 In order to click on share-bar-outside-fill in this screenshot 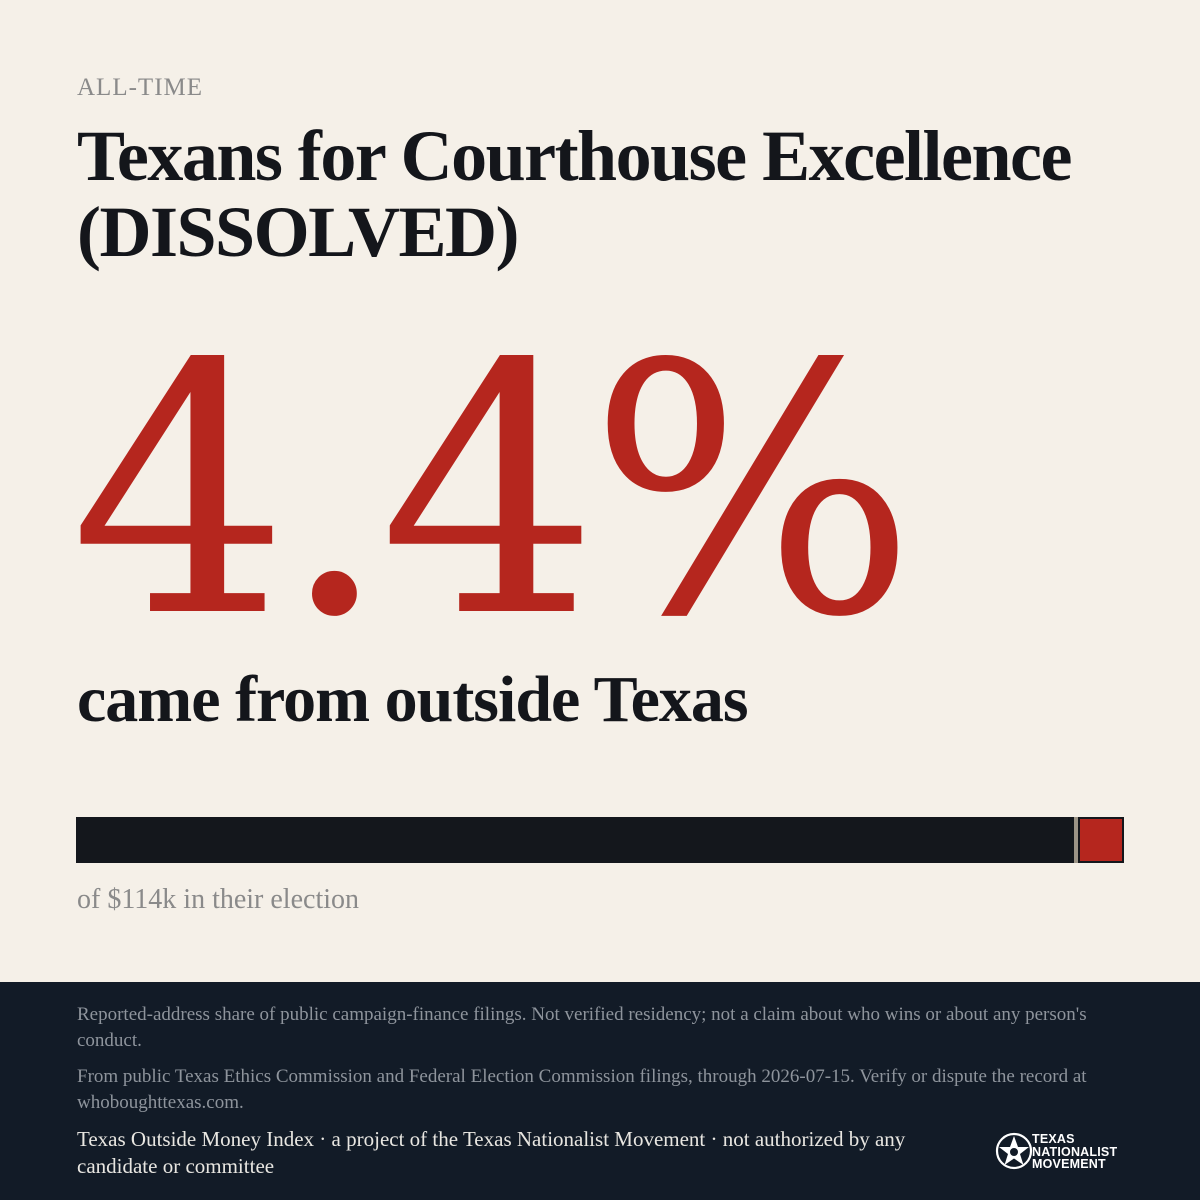, I will do `click(1101, 840)`.